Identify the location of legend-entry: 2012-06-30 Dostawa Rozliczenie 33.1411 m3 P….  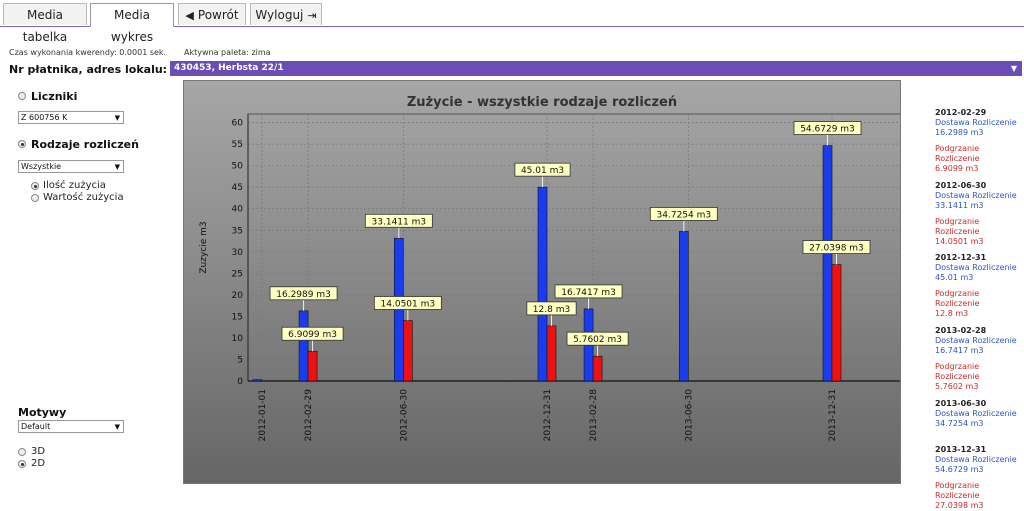
(979, 214).